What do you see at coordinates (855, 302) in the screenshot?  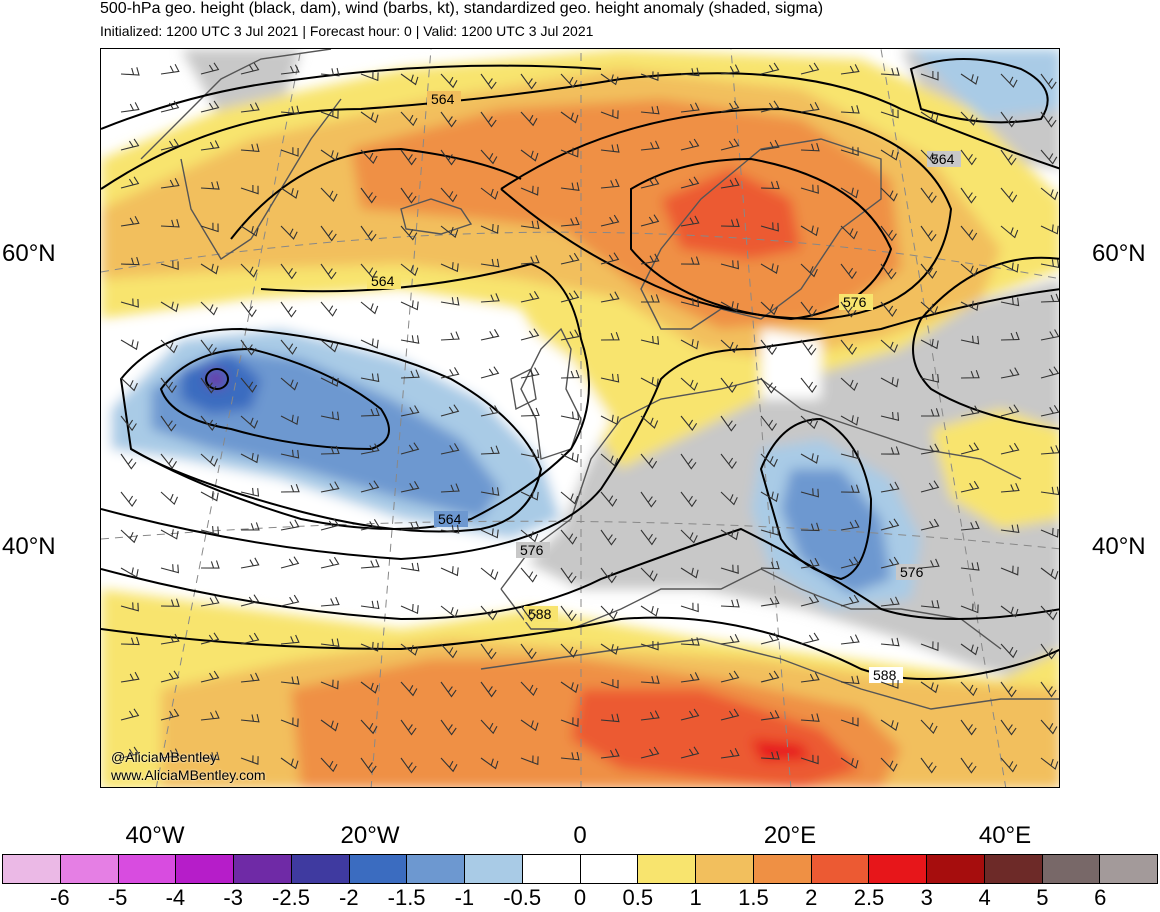 I see `contour-label-576-a: 576` at bounding box center [855, 302].